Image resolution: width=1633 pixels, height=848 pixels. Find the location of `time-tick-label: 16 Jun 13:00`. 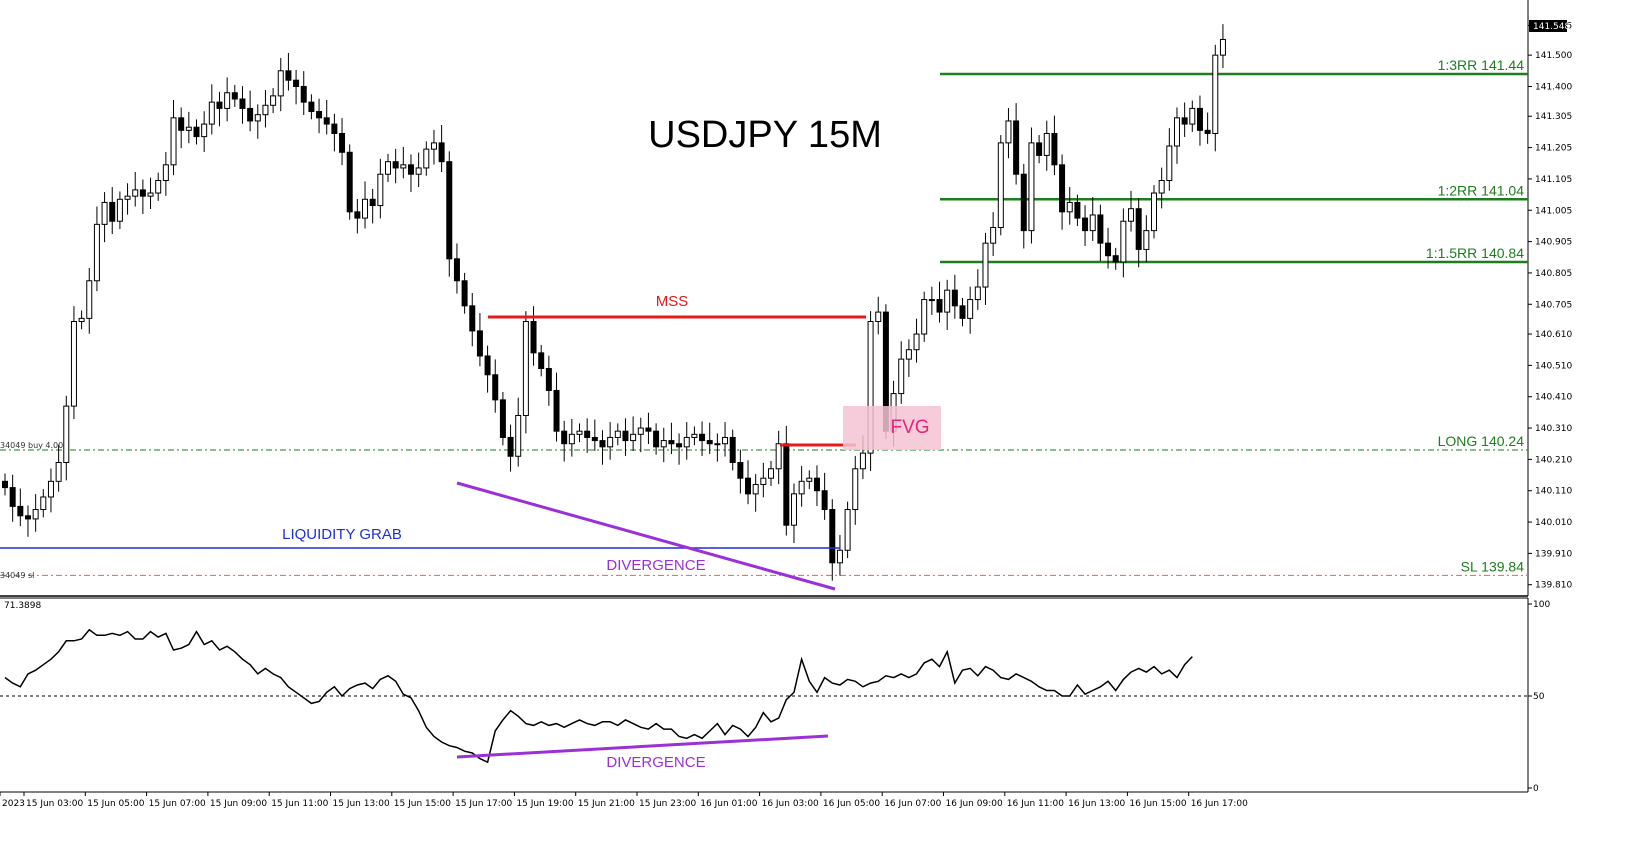

time-tick-label: 16 Jun 13:00 is located at coordinates (1096, 804).